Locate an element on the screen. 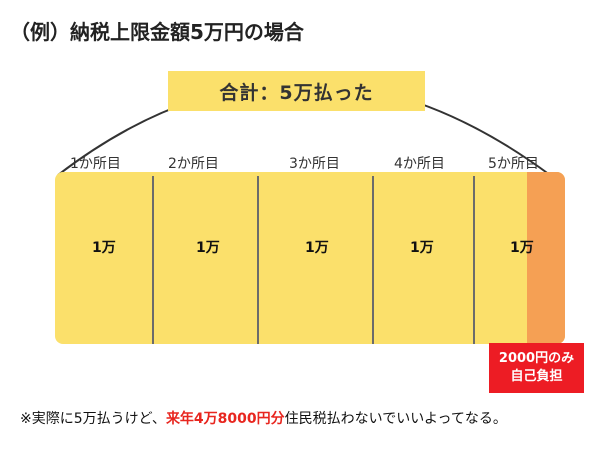 This screenshot has width=600, height=450. segment-label-4: 4か所目 is located at coordinates (419, 164).